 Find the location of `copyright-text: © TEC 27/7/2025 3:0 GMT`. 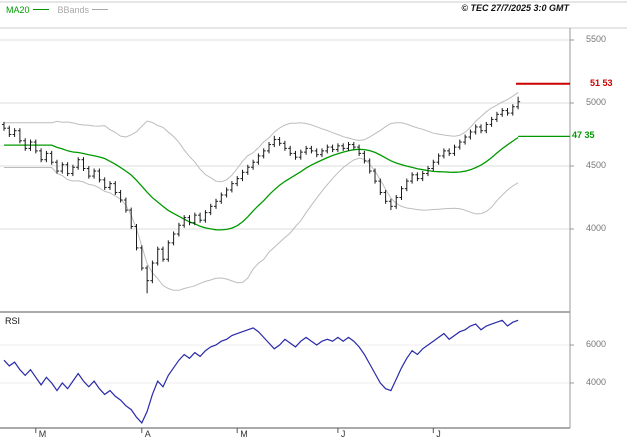

copyright-text: © TEC 27/7/2025 3:0 GMT is located at coordinates (515, 8).